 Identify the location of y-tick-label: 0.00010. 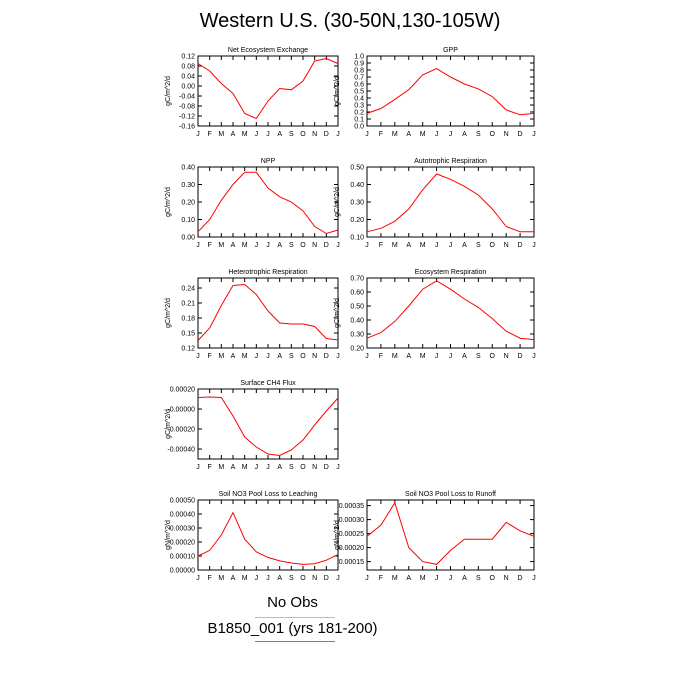
(182, 557).